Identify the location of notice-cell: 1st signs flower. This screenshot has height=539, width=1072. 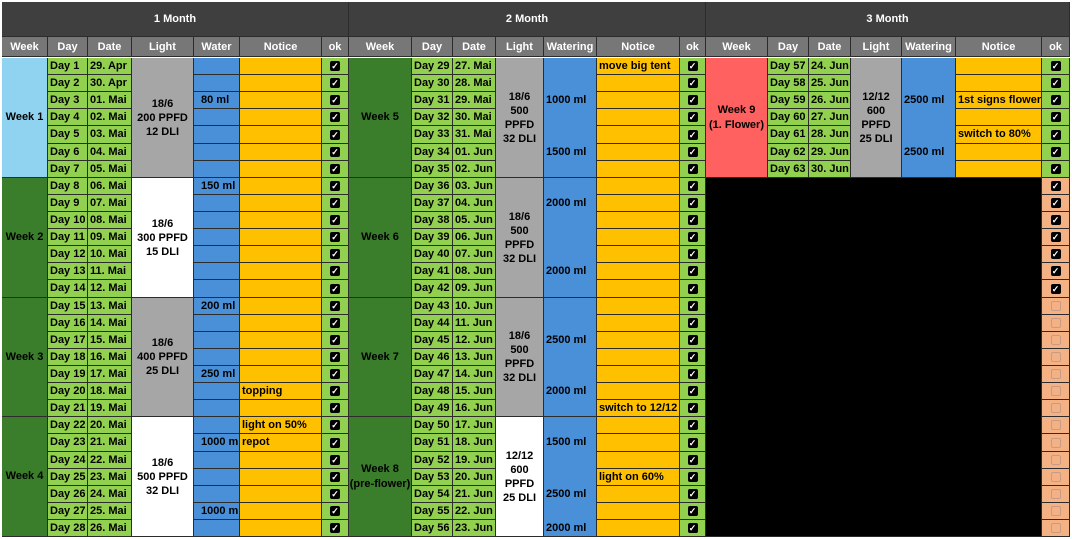
(999, 100).